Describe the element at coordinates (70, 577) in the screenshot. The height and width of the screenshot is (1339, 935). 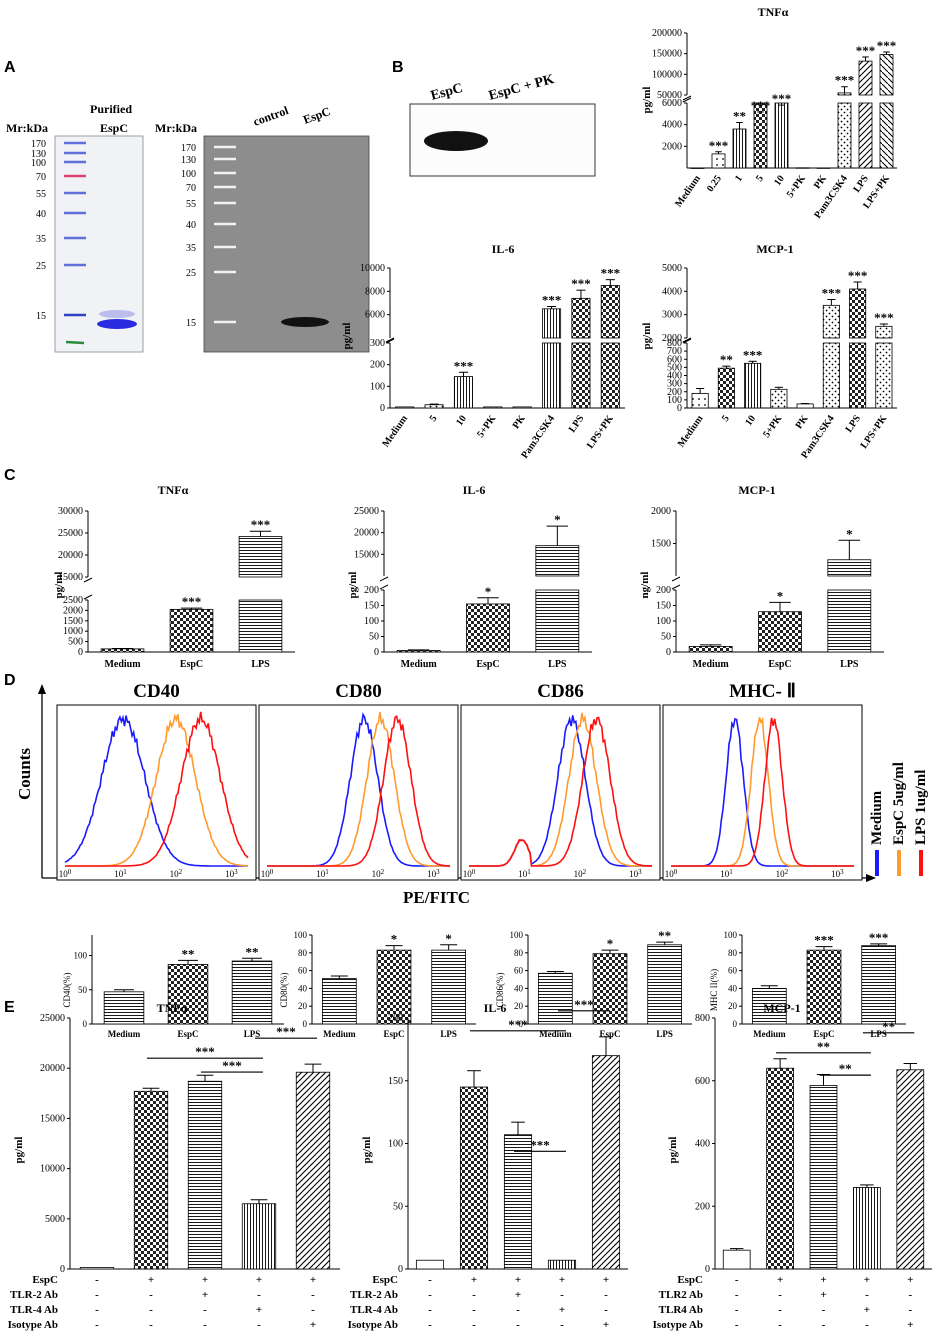
I see `y-tick-label: 15000` at that location.